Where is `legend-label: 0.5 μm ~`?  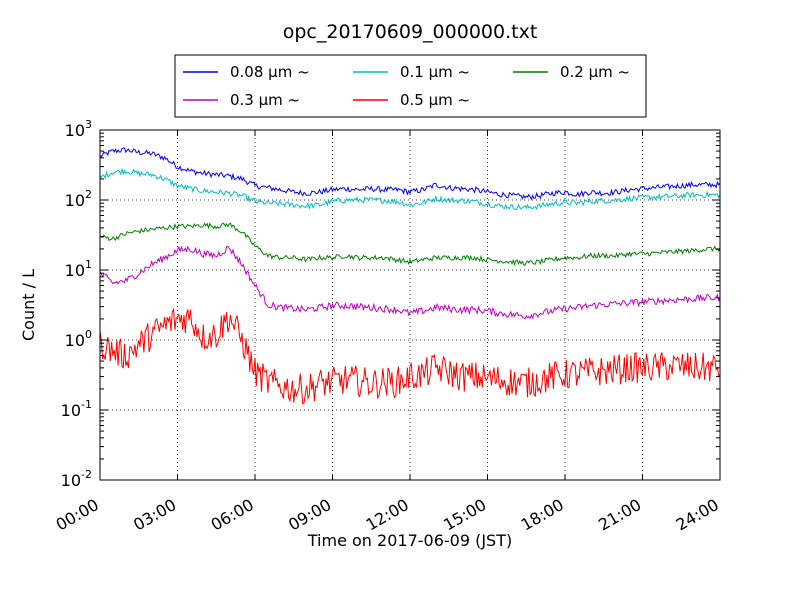 legend-label: 0.5 μm ~ is located at coordinates (435, 100).